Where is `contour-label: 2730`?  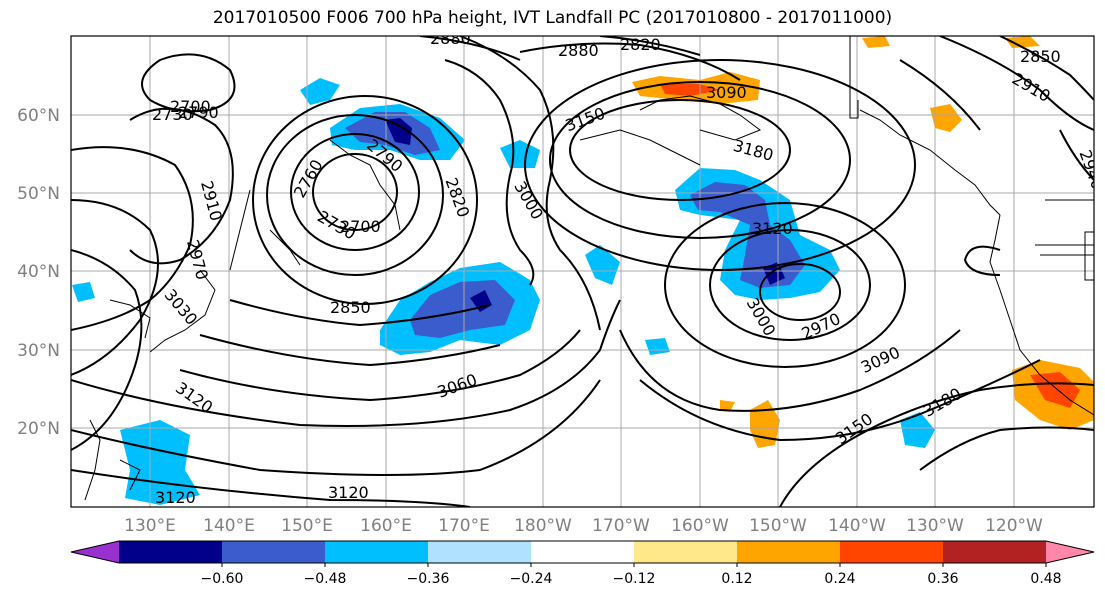 contour-label: 2730 is located at coordinates (172, 114).